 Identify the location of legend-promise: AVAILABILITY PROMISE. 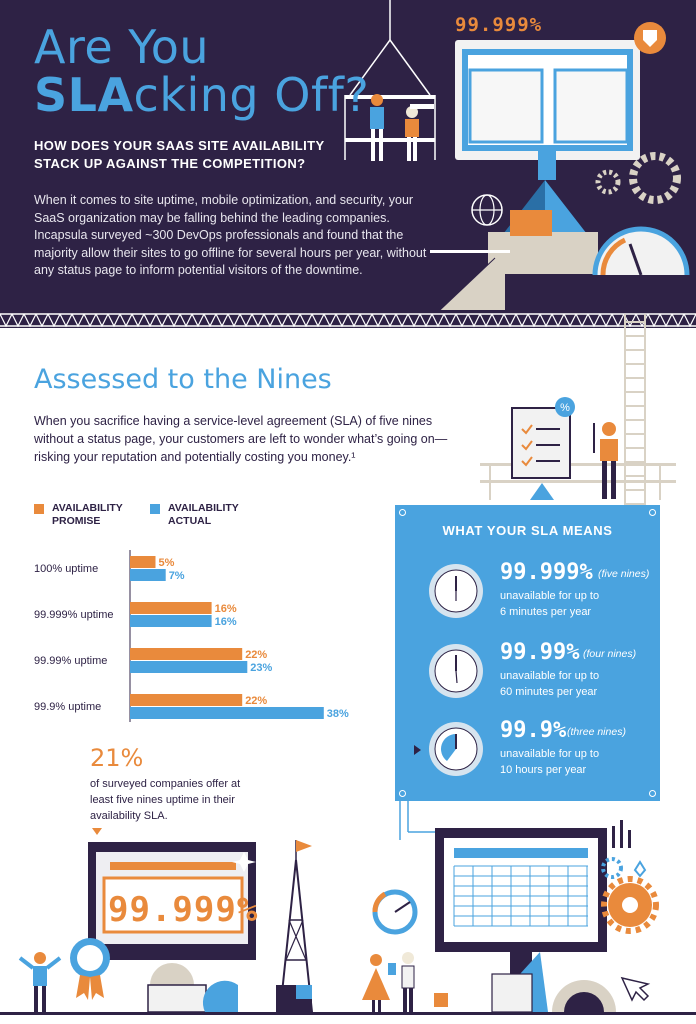
(83, 515).